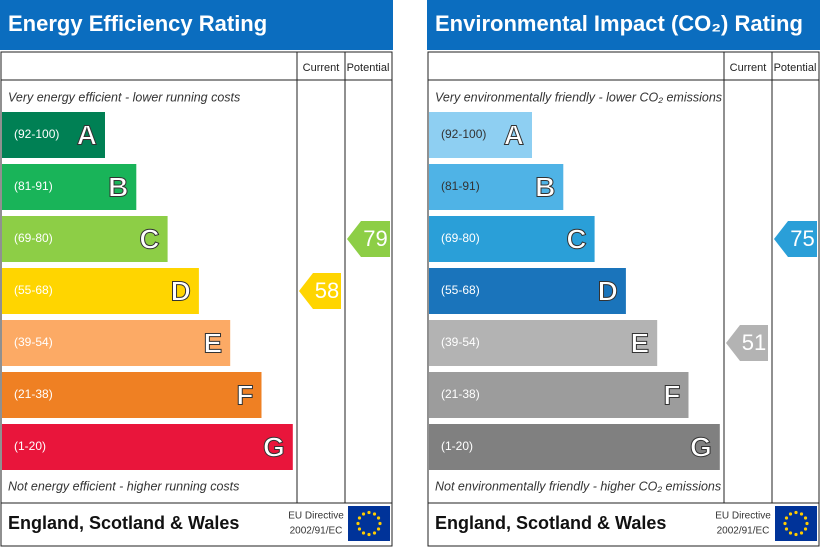  I want to click on rating-value: 75, so click(802, 238).